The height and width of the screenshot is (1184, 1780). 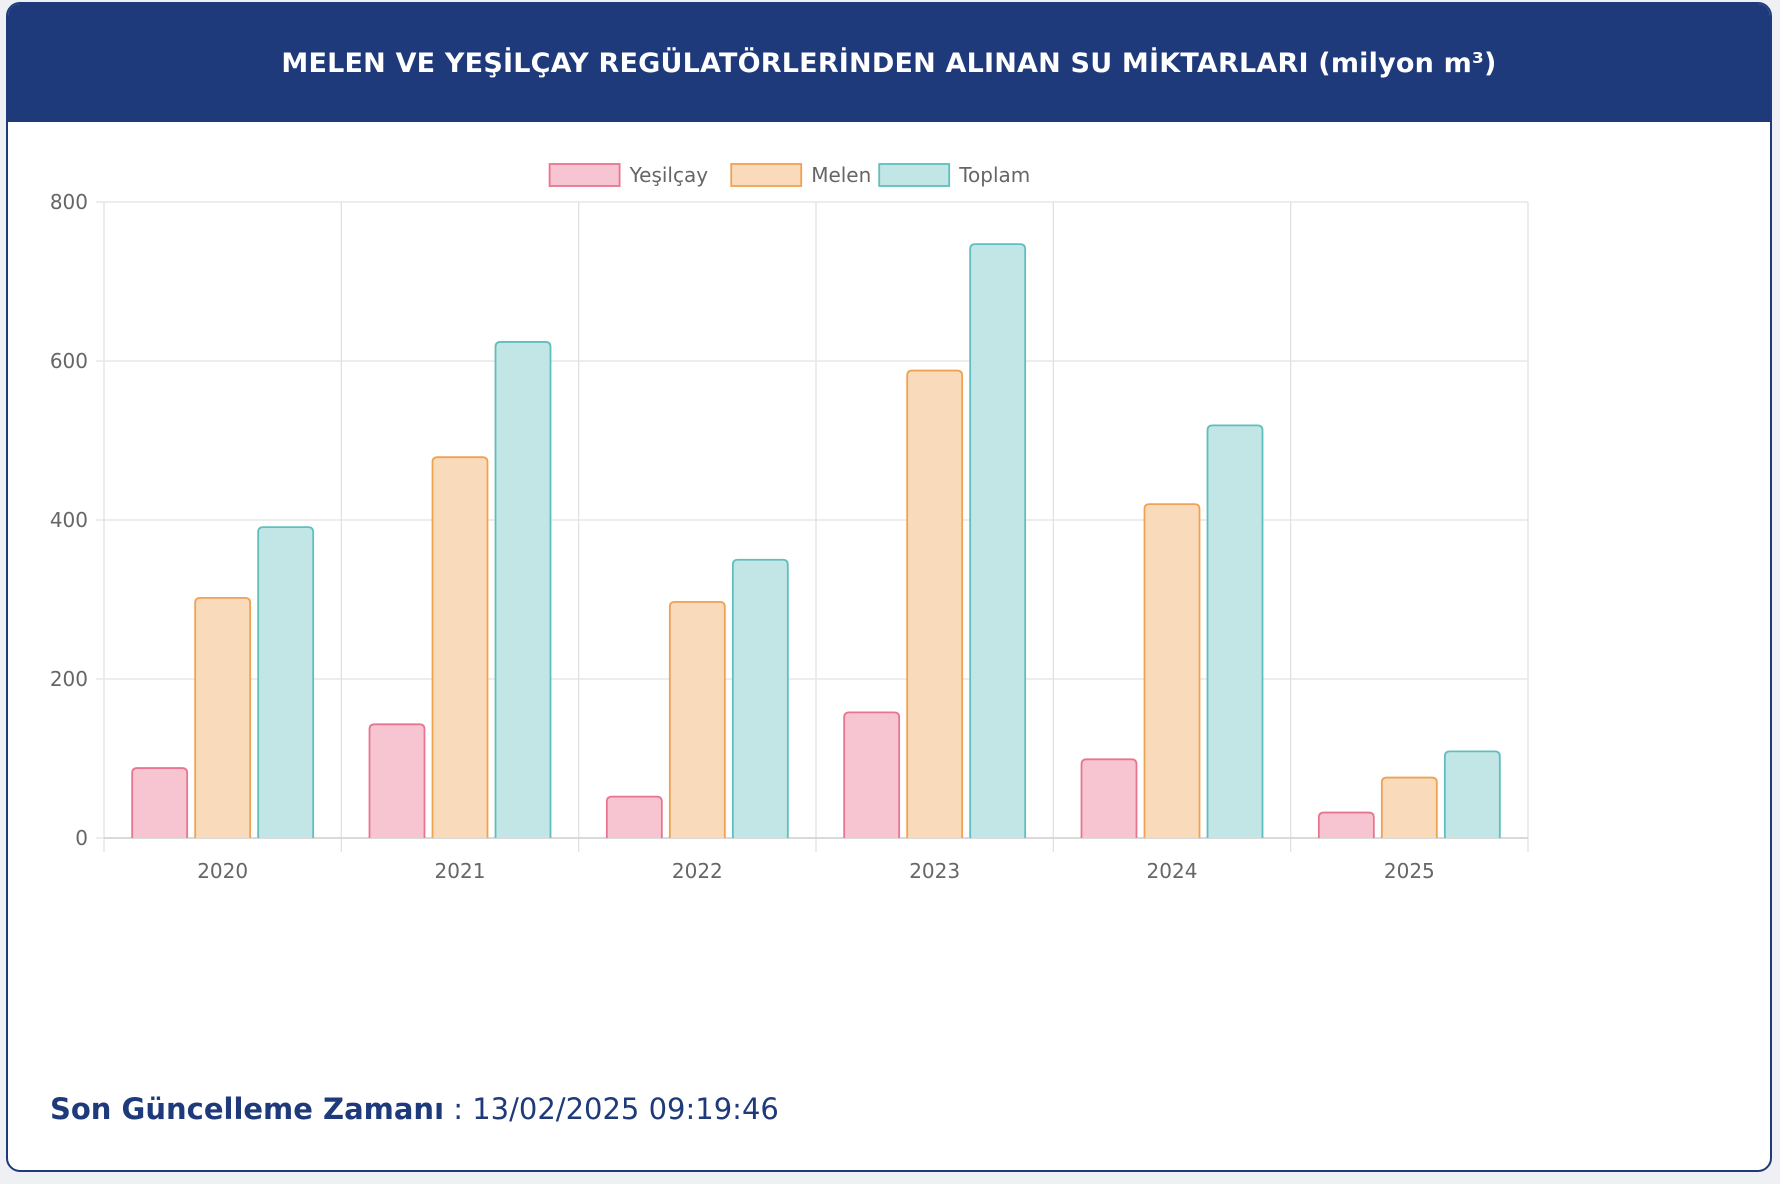 I want to click on bar-toplam-2022, so click(x=760, y=698).